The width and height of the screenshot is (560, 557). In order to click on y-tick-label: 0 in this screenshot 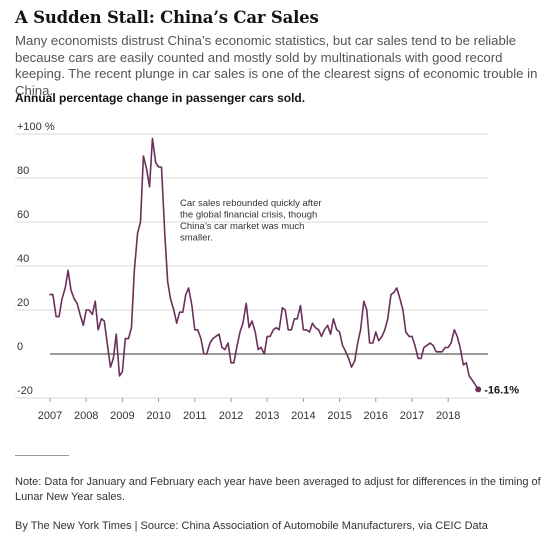, I will do `click(20, 347)`.